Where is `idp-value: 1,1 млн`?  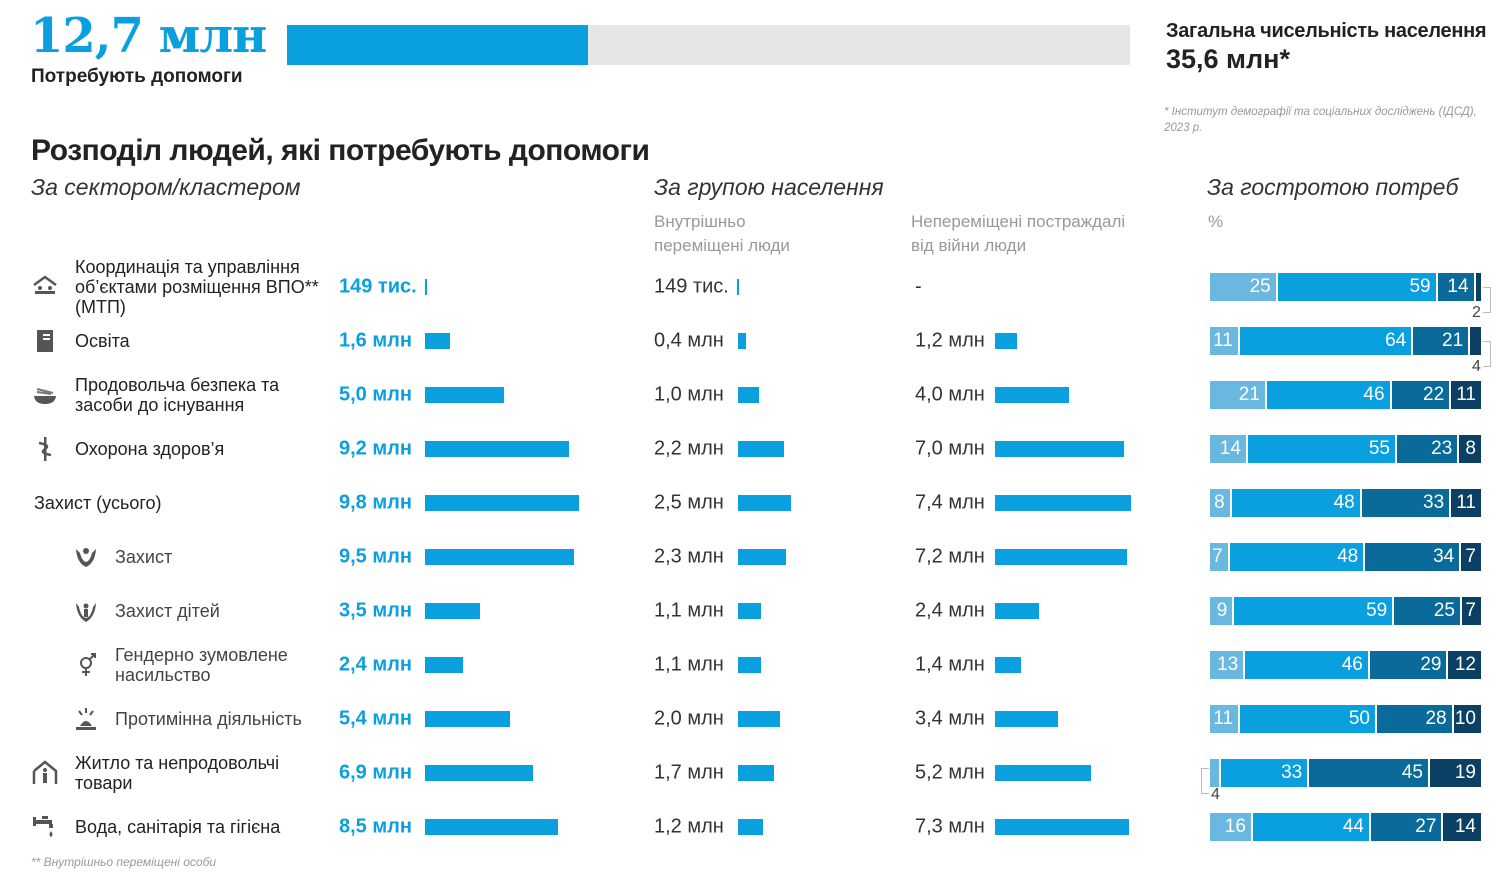 idp-value: 1,1 млн is located at coordinates (689, 610).